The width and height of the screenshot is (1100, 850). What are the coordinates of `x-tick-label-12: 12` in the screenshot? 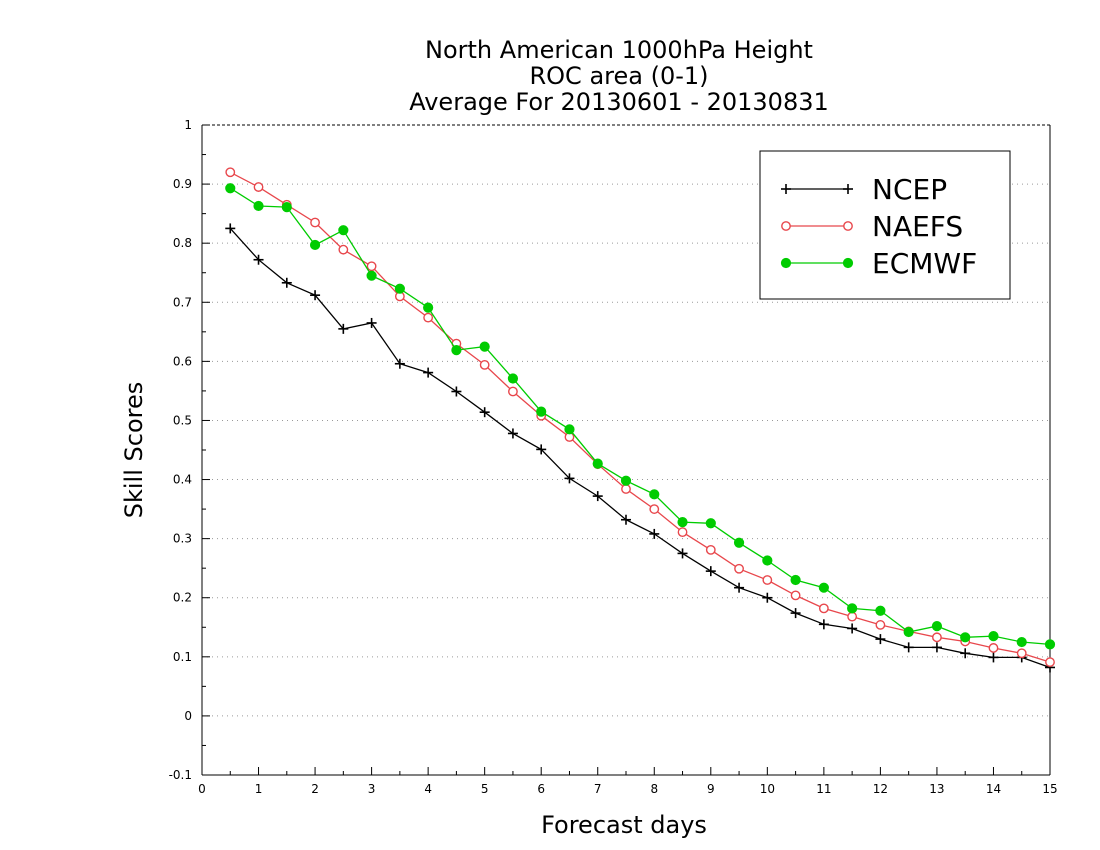 It's located at (880, 789).